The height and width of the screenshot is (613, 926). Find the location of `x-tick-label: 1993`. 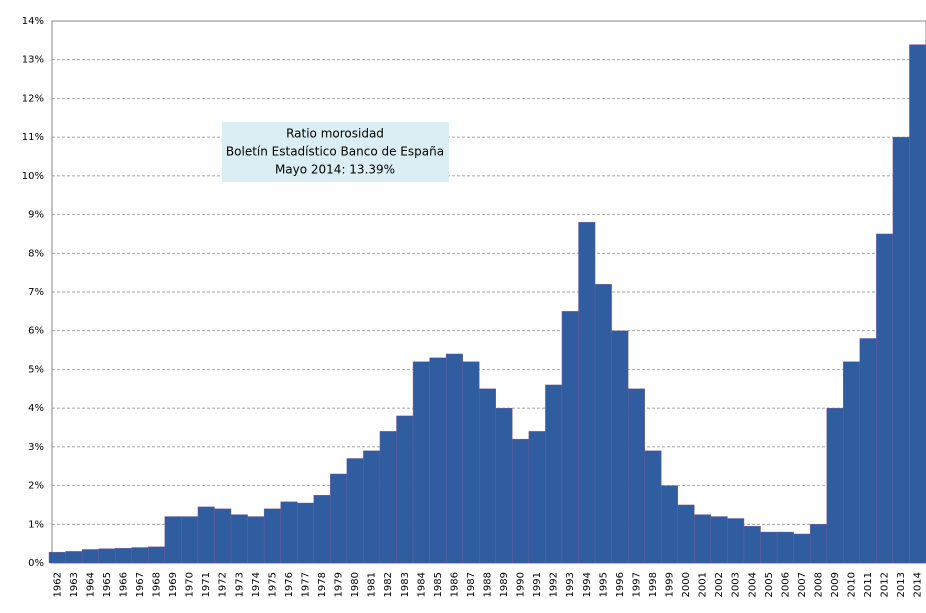

x-tick-label: 1993 is located at coordinates (570, 584).